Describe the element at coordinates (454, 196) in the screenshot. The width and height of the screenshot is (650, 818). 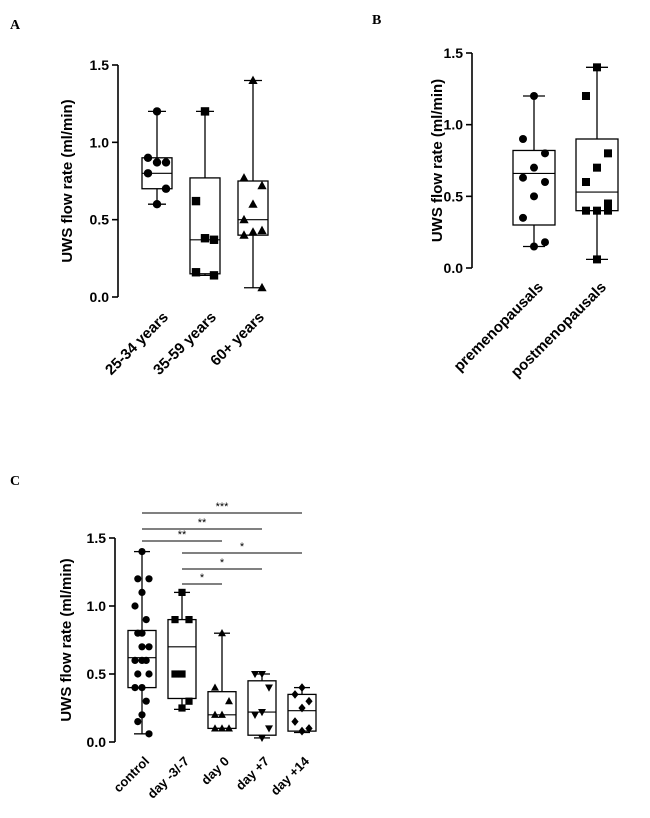
I see `panel-b-y-tick-label: 0.5` at that location.